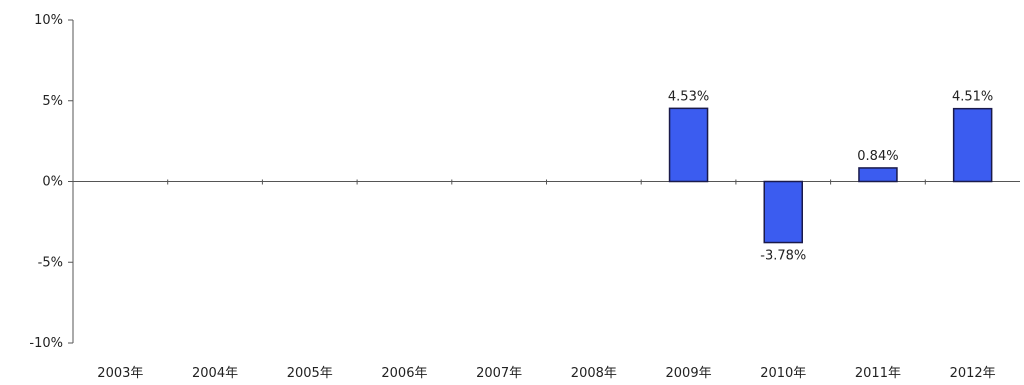 This screenshot has width=1024, height=385. What do you see at coordinates (688, 96) in the screenshot?
I see `data-label: 4.53%` at bounding box center [688, 96].